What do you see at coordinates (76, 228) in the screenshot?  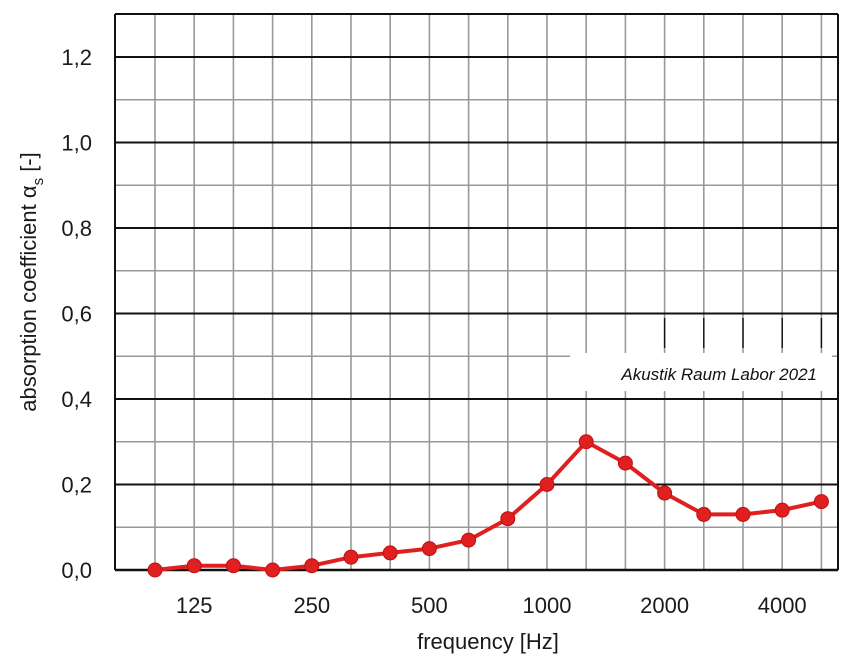 I see `y-tick-label: 0,8` at bounding box center [76, 228].